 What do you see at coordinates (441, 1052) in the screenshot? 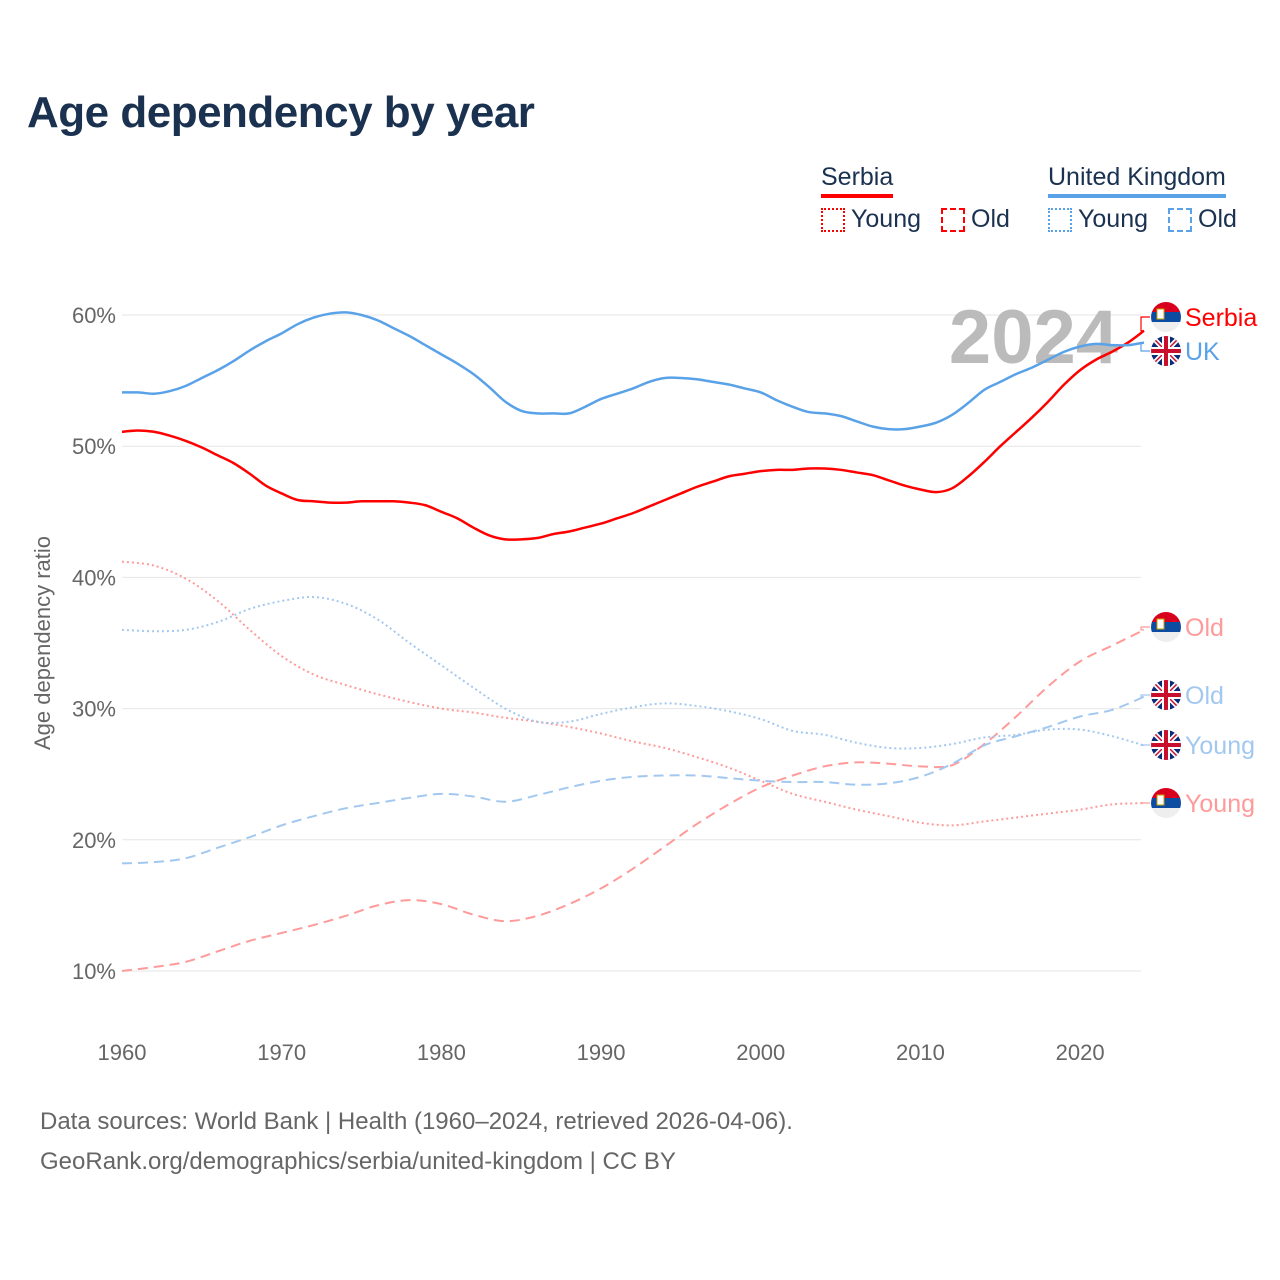
I see `x-tick-label: 1980` at bounding box center [441, 1052].